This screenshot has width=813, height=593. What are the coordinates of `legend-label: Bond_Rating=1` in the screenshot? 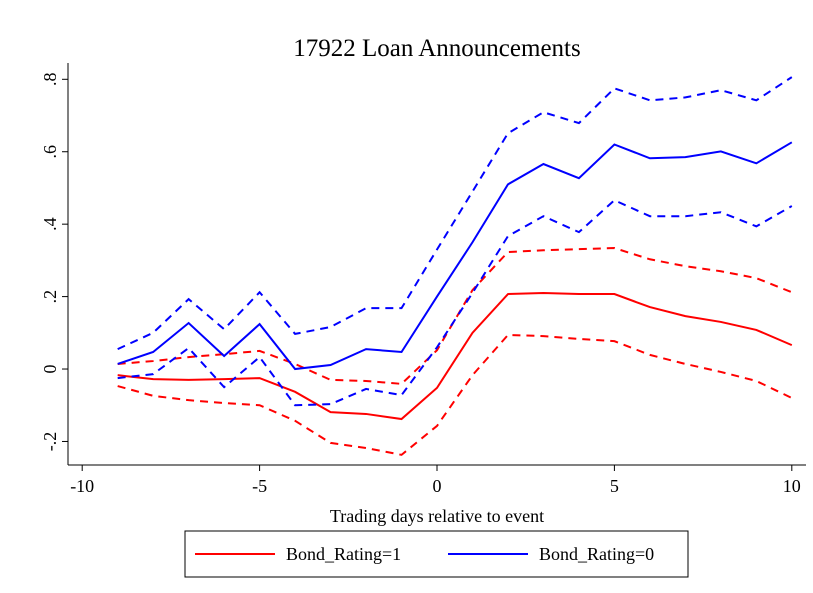 It's located at (343, 554).